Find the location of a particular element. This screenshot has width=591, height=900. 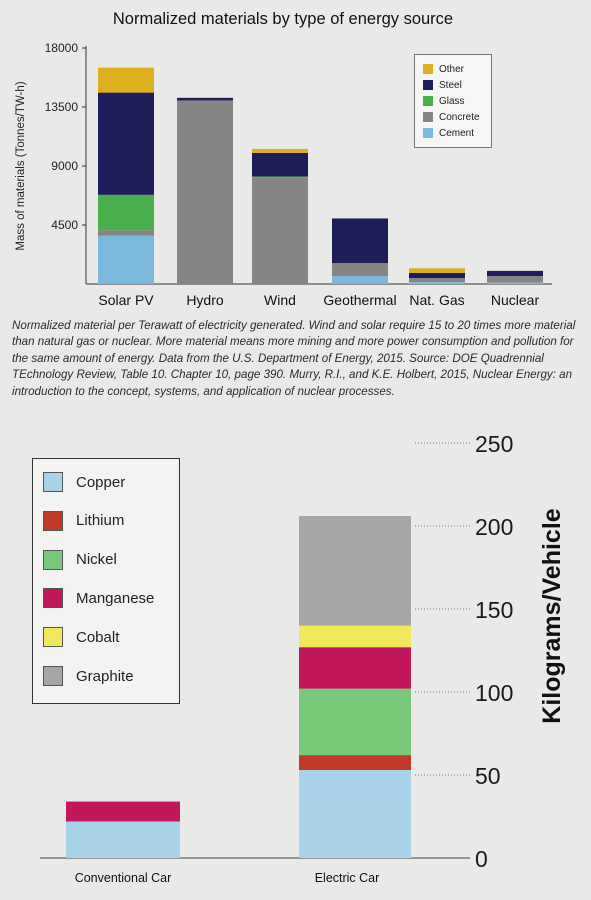

legend-label: Other is located at coordinates (452, 69).